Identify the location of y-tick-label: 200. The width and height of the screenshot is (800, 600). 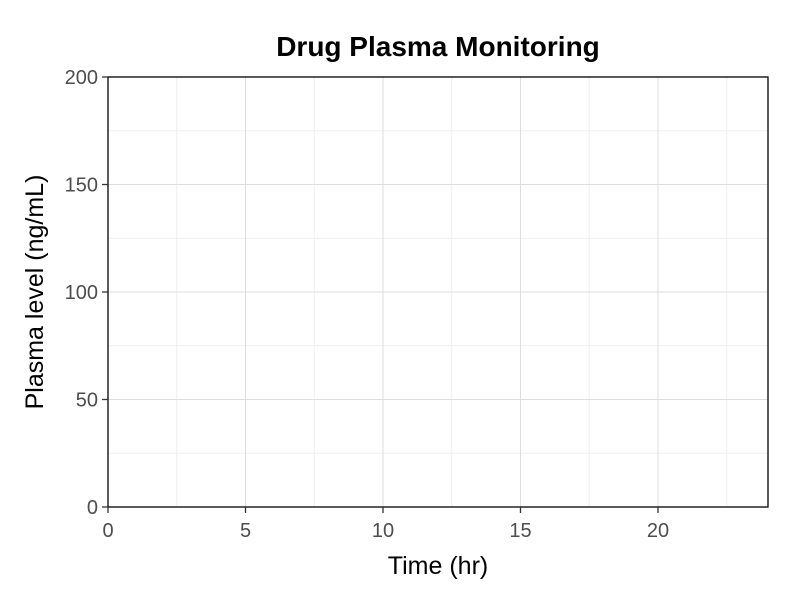
(81, 78).